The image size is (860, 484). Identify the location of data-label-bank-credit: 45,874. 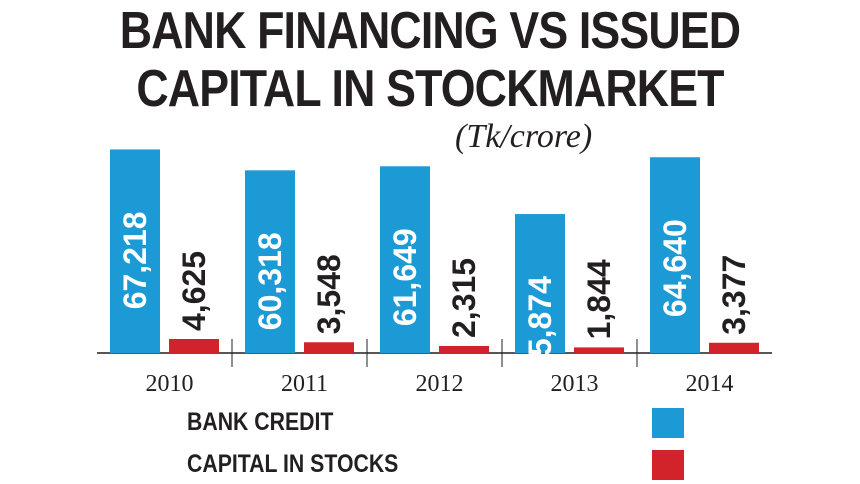
(540, 325).